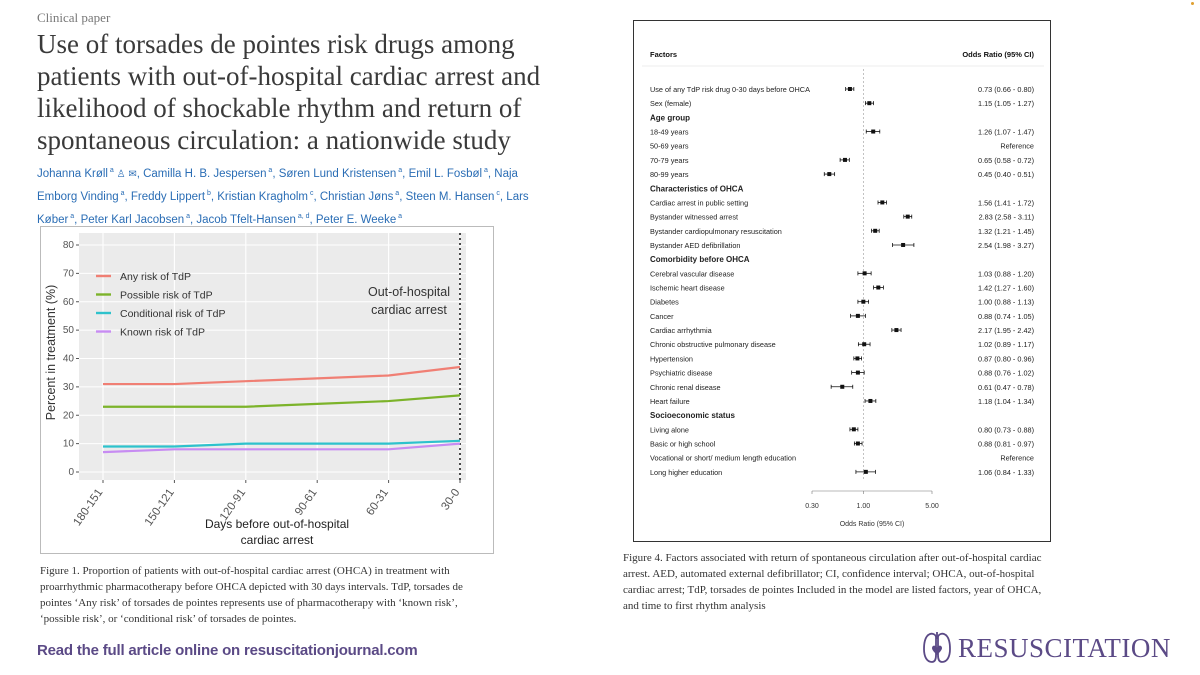 The image size is (1200, 675). I want to click on forest-row-value: 0.65 (0.58 - 0.72), so click(1006, 160).